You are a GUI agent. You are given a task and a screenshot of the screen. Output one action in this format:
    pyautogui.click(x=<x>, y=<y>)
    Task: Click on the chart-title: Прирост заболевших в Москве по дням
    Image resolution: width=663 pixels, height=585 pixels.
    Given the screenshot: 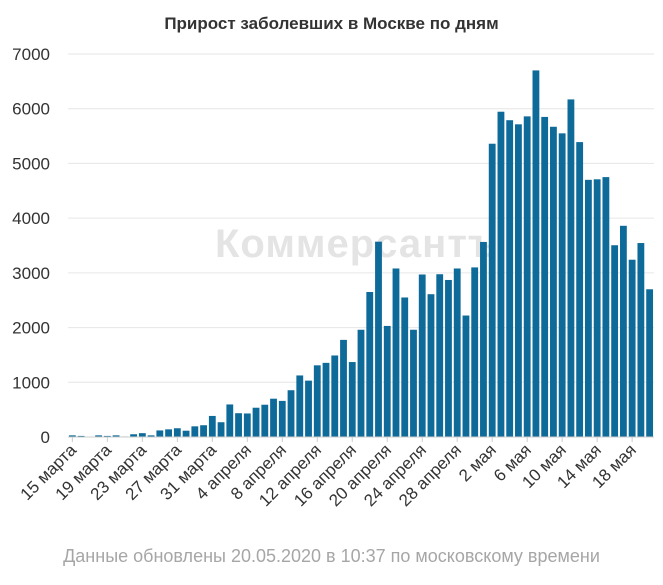 What is the action you would take?
    pyautogui.click(x=331, y=23)
    